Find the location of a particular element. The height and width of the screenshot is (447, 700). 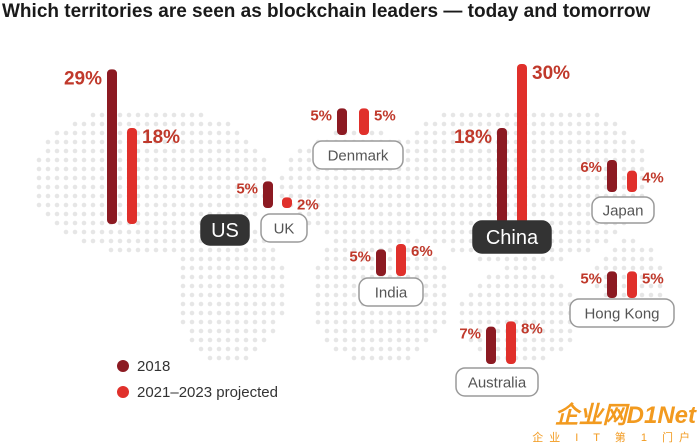

territory-group: 5% 5% Denmark is located at coordinates (357, 138).